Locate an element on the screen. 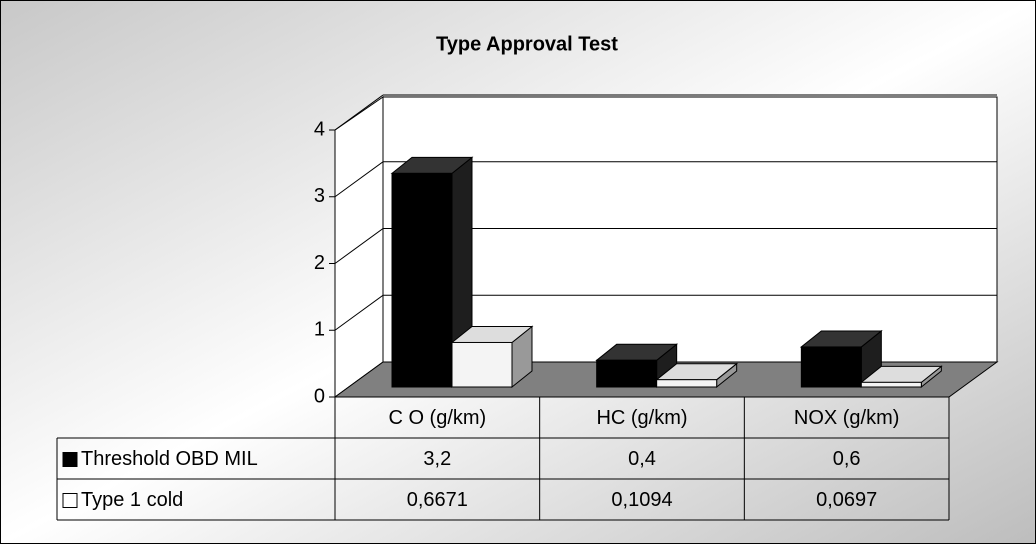  x-tick-label: HC (g/km) is located at coordinates (641, 418).